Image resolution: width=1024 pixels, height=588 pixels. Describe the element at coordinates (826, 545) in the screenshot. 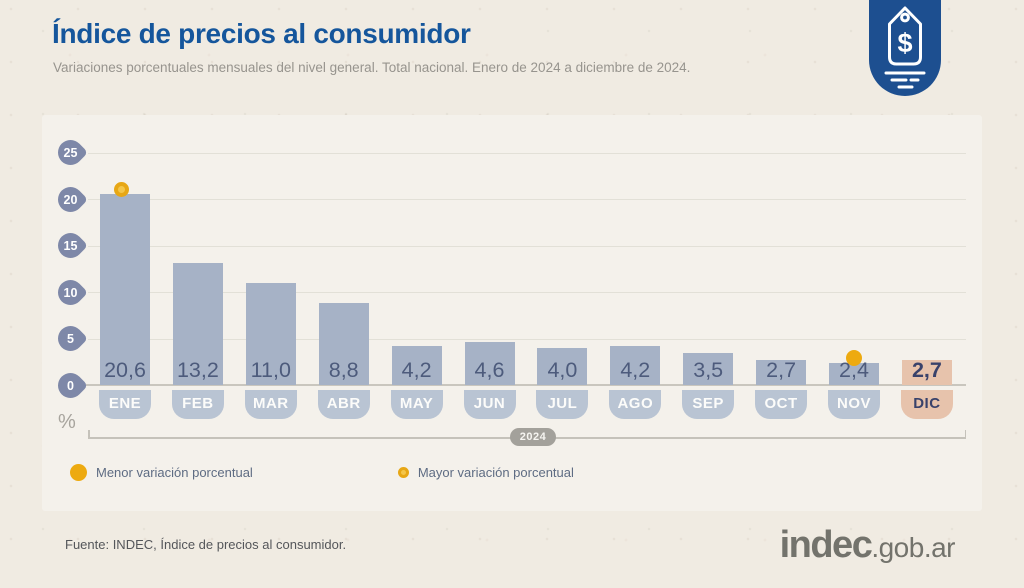

I see `indec-logo-main: indec` at that location.